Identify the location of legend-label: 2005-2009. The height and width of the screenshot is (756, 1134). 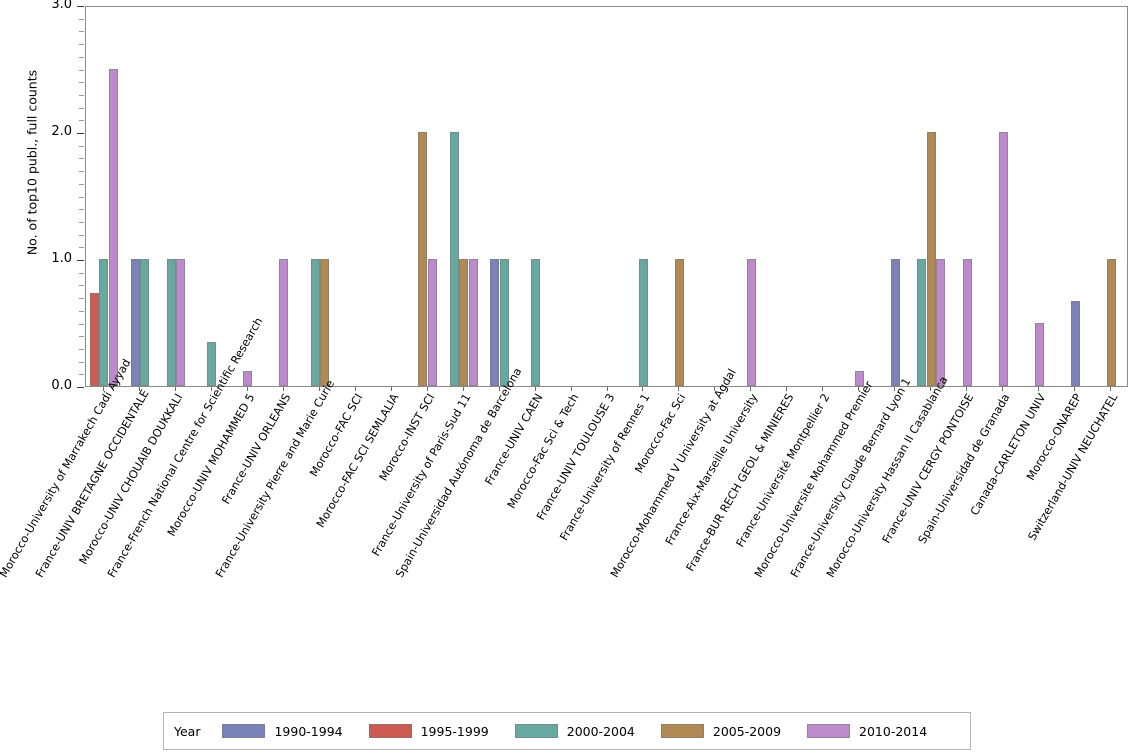
(747, 731).